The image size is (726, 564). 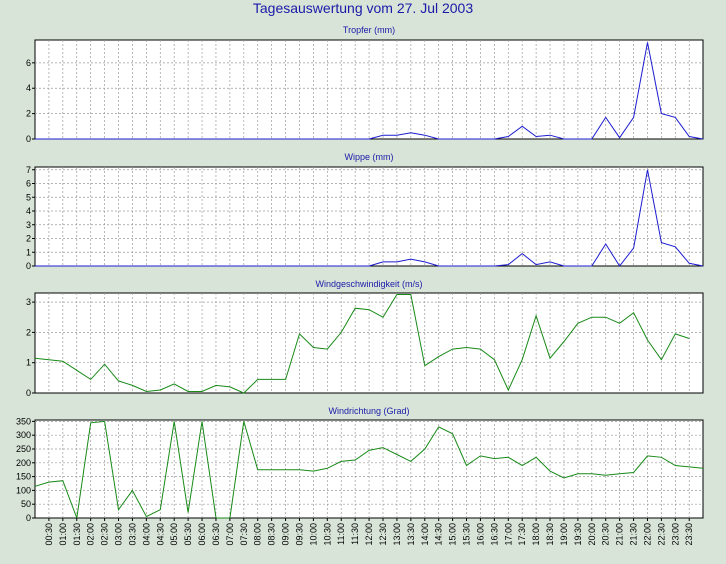 I want to click on x-tick-label: 08:30, so click(x=272, y=534).